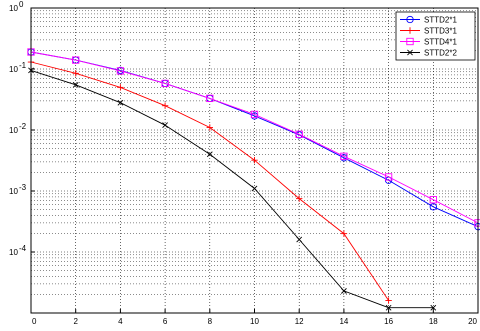 Image resolution: width=480 pixels, height=331 pixels. What do you see at coordinates (388, 321) in the screenshot?
I see `x-tick-label: 16` at bounding box center [388, 321].